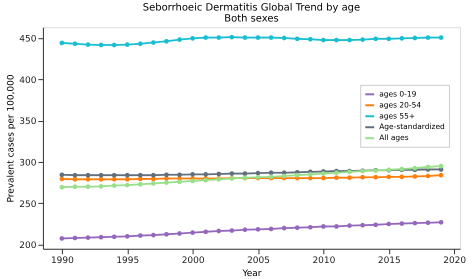  What do you see at coordinates (128, 261) in the screenshot?
I see `x-tick-label: 1995` at bounding box center [128, 261].